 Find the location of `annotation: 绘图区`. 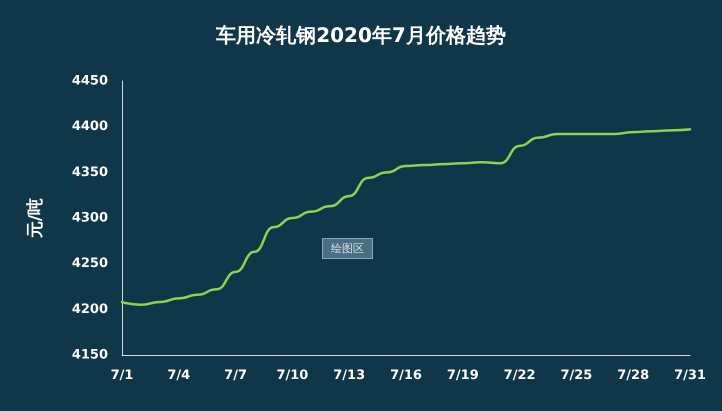

annotation: 绘图区 is located at coordinates (347, 248).